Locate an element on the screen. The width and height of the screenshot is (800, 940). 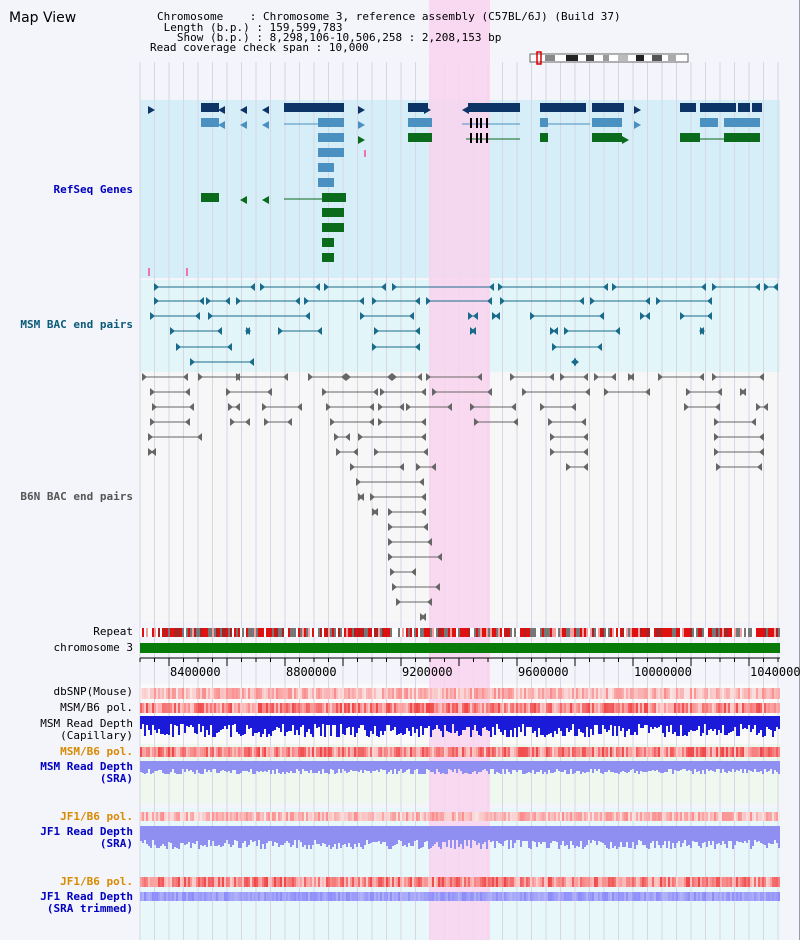
track-label-jf1-pol-2: JF1/B6 pol. is located at coordinates (96, 881).